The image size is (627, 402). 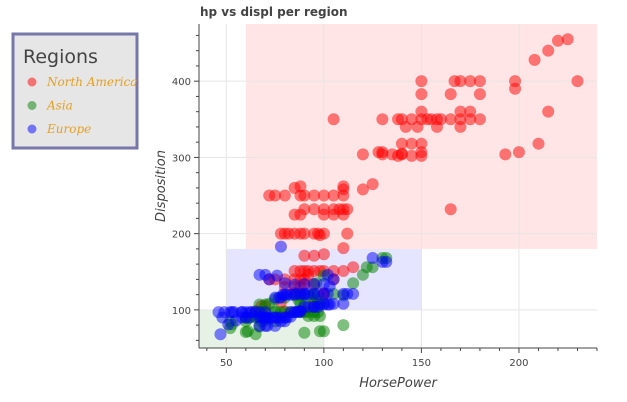 What do you see at coordinates (323, 363) in the screenshot?
I see `x-tick-label: 100` at bounding box center [323, 363].